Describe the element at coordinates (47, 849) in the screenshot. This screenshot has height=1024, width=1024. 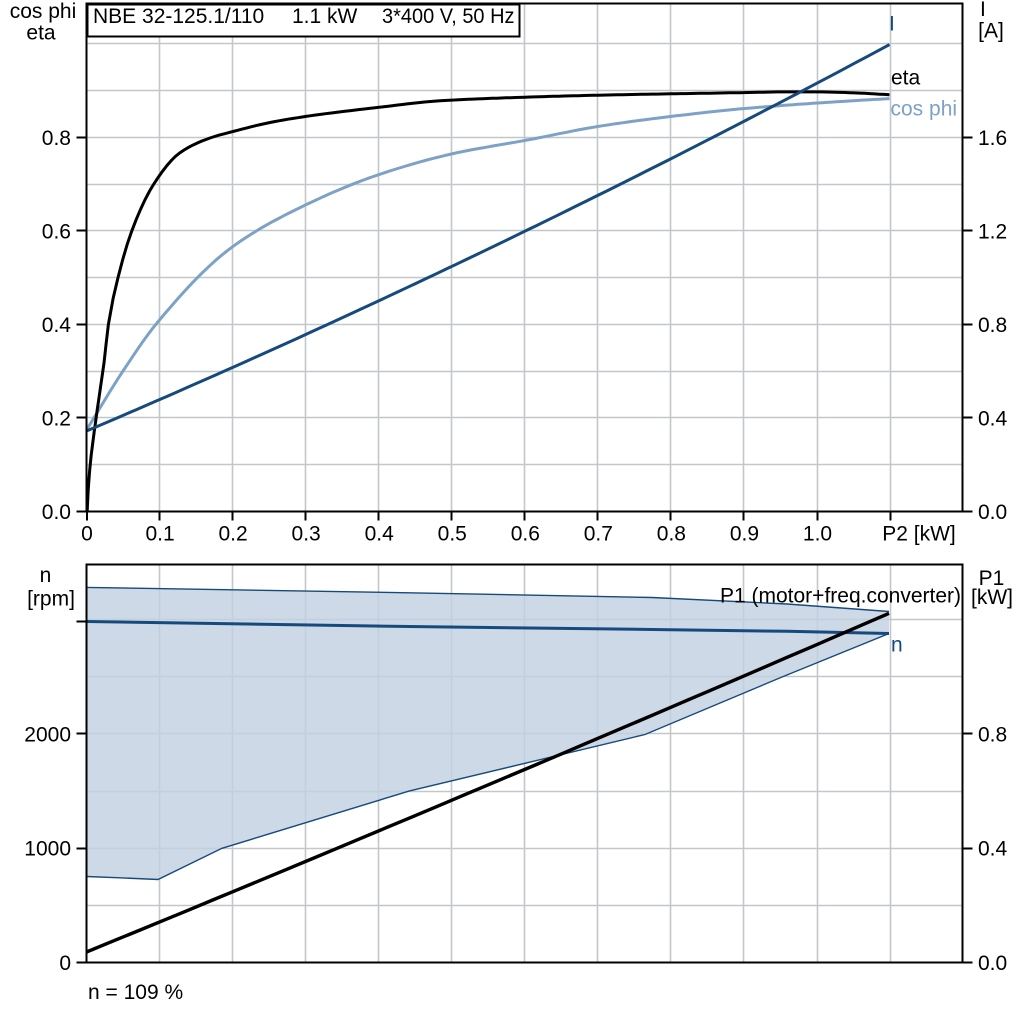
I see `svg-text: 1000` at that location.